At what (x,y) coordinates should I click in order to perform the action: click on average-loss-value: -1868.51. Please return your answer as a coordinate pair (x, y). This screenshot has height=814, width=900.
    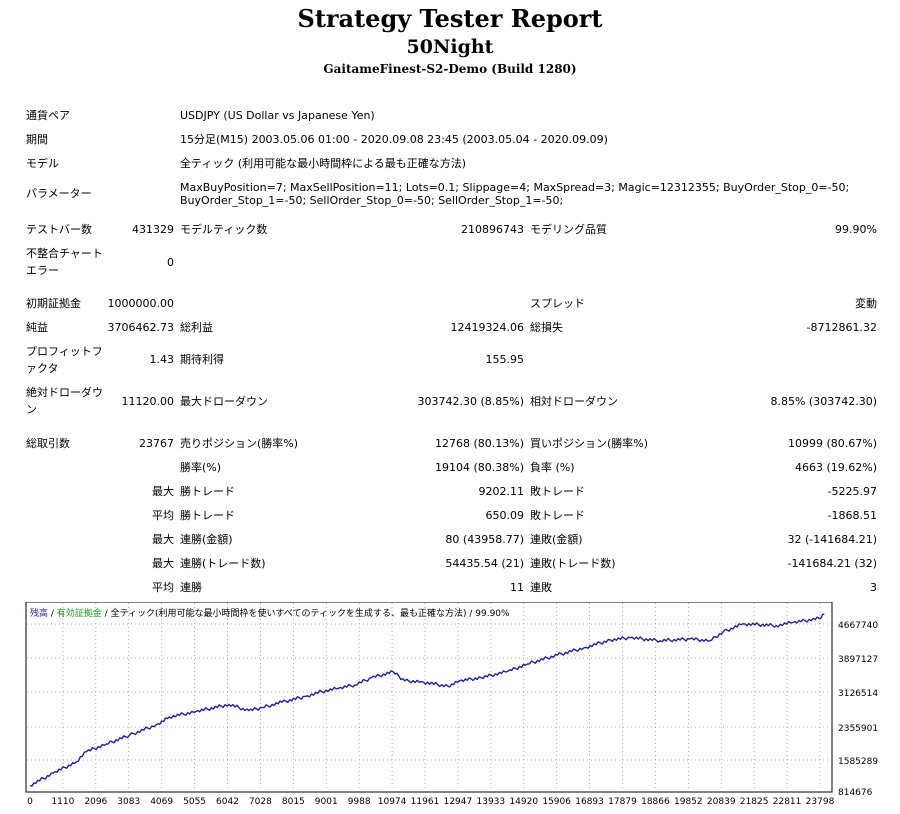
    Looking at the image, I should click on (852, 515).